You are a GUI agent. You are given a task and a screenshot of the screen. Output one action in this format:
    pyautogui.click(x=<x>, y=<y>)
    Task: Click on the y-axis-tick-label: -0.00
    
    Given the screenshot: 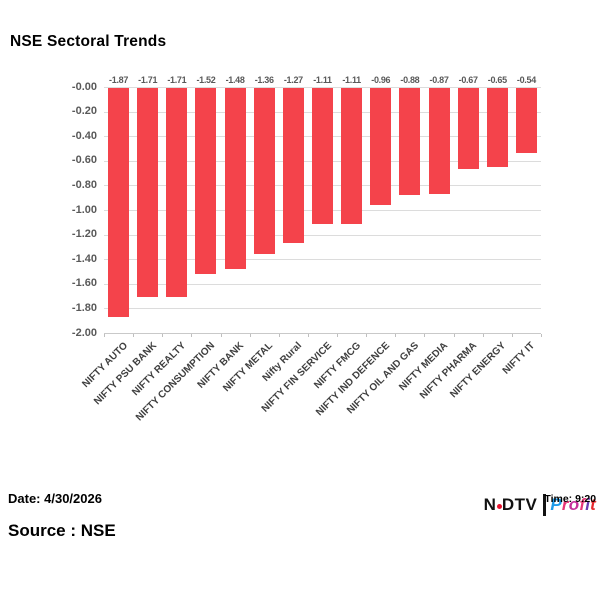 What is the action you would take?
    pyautogui.click(x=84, y=86)
    